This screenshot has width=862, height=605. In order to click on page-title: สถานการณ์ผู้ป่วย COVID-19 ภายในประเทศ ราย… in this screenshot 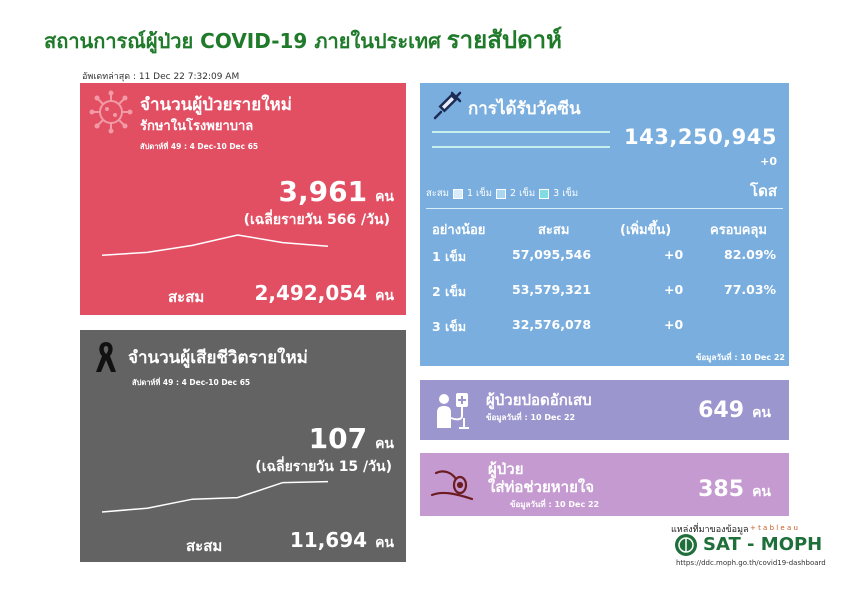, I will do `click(303, 39)`.